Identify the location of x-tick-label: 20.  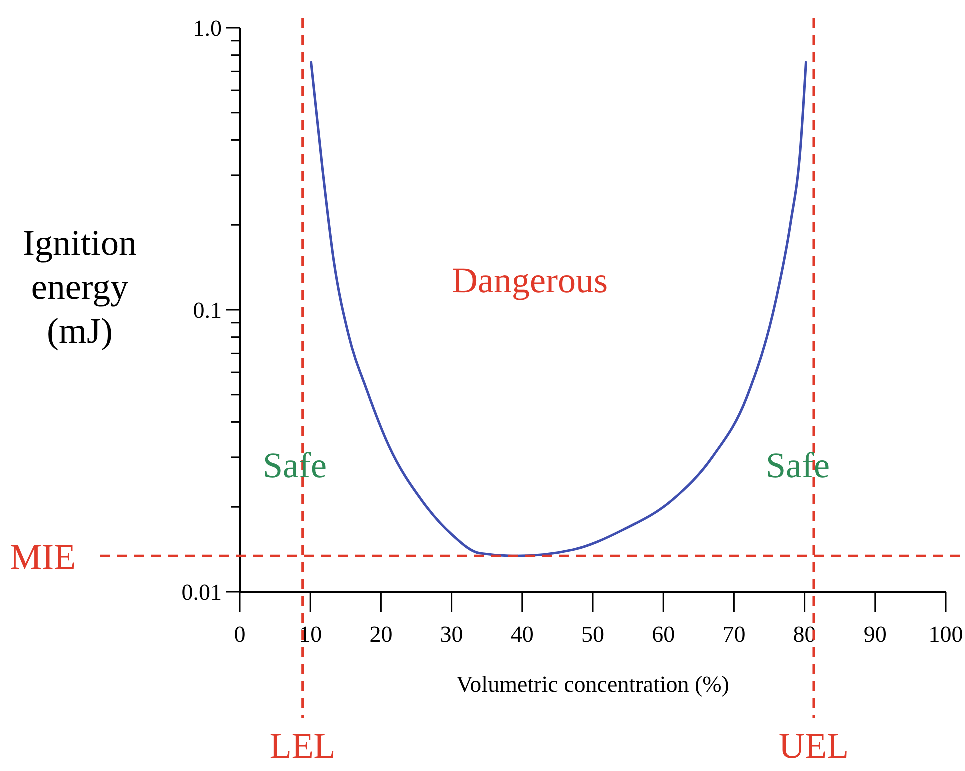
(381, 634).